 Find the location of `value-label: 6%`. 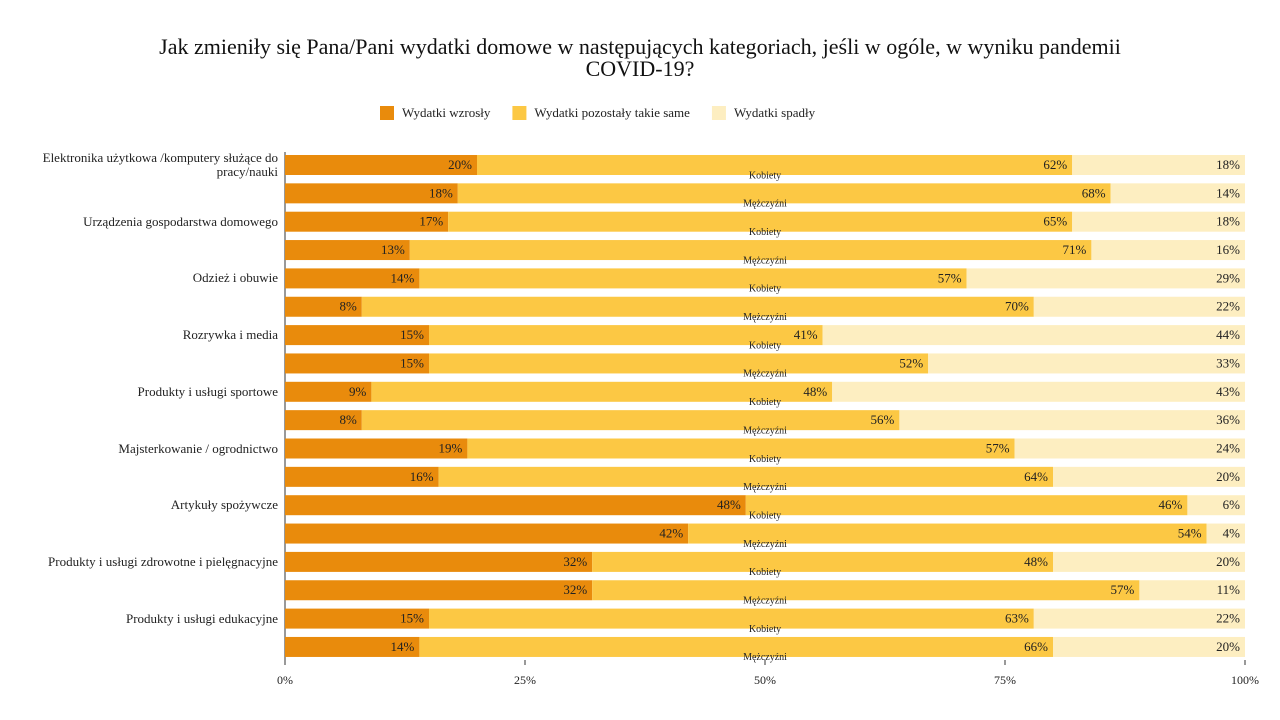

value-label: 6% is located at coordinates (1232, 504).